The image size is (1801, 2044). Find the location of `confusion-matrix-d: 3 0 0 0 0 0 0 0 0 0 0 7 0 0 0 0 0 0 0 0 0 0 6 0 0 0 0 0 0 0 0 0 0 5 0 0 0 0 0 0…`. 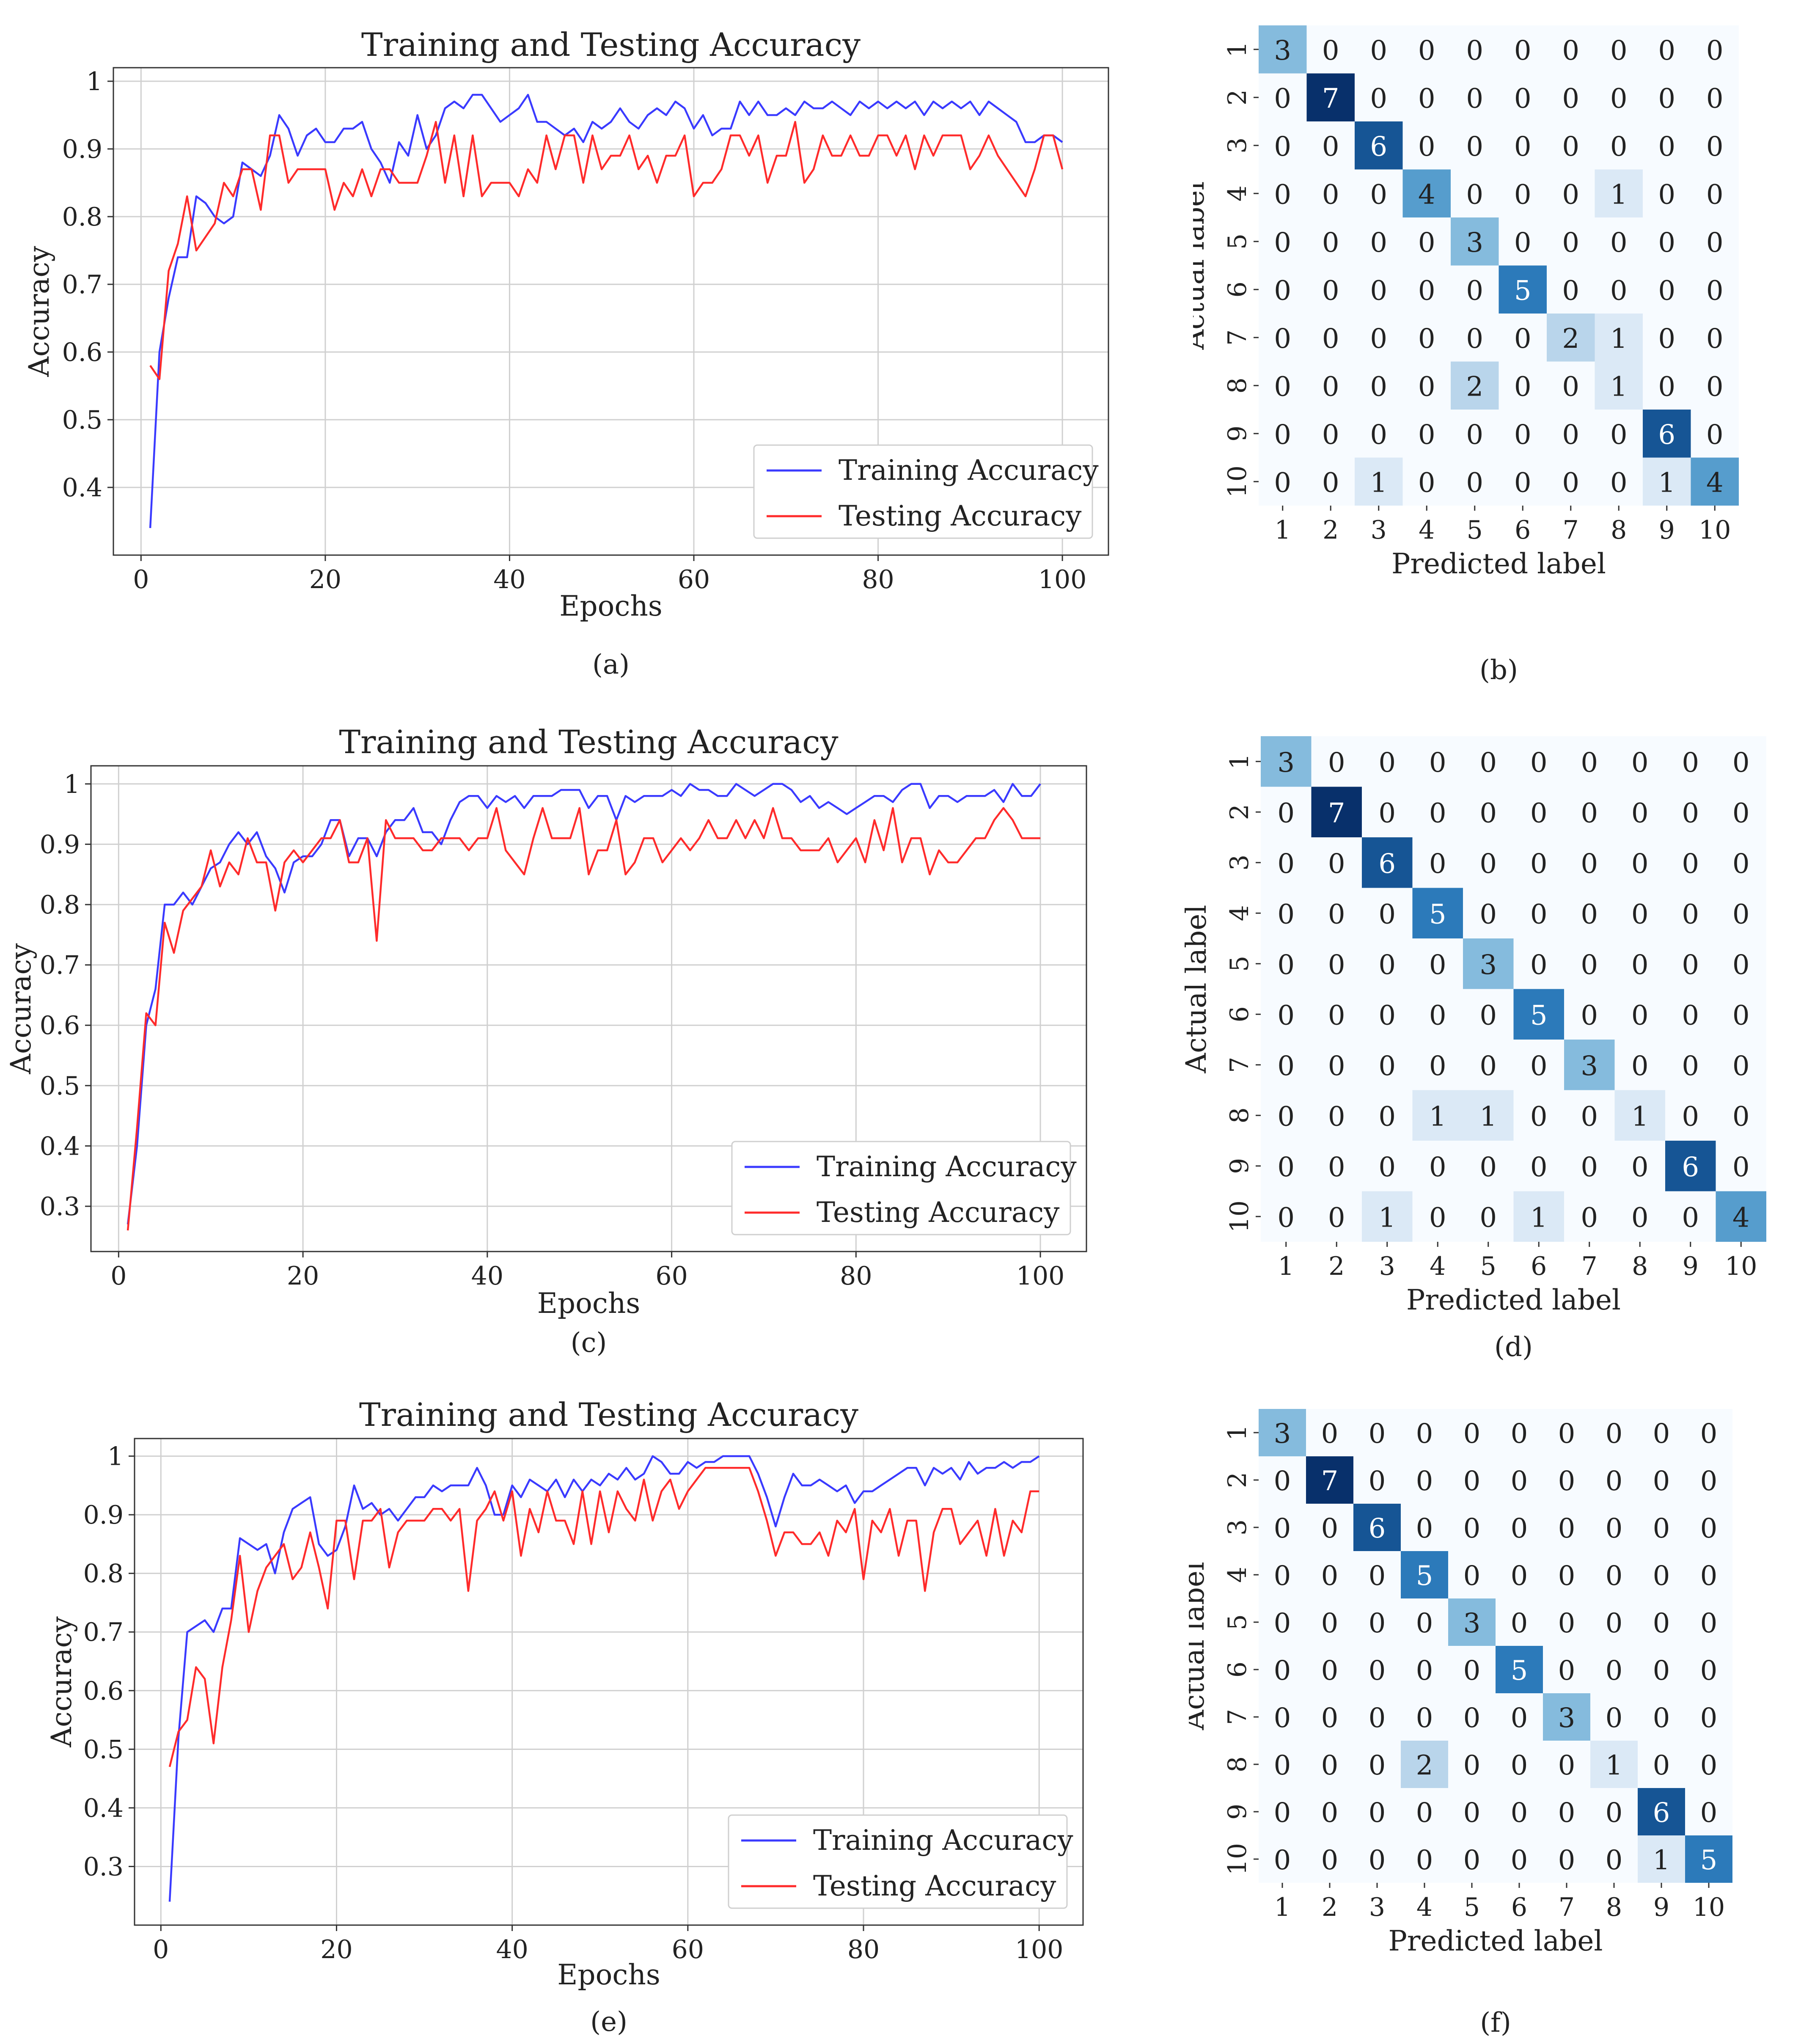

confusion-matrix-d: 3 0 0 0 0 0 0 0 0 0 0 7 0 0 0 0 0 0 0 0 0 0 6 0 0 0 0 0 0 0 0 0 0 5 0 0 0 0 0 0… is located at coordinates (1473, 1049).